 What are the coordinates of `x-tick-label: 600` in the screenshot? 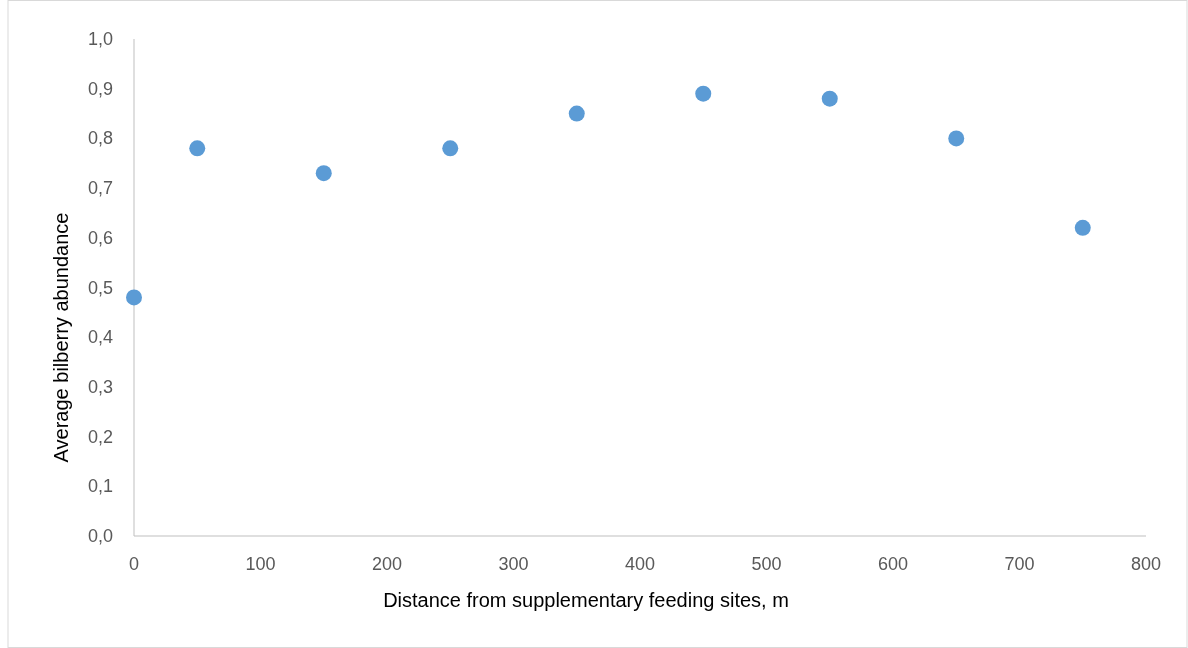 It's located at (893, 564).